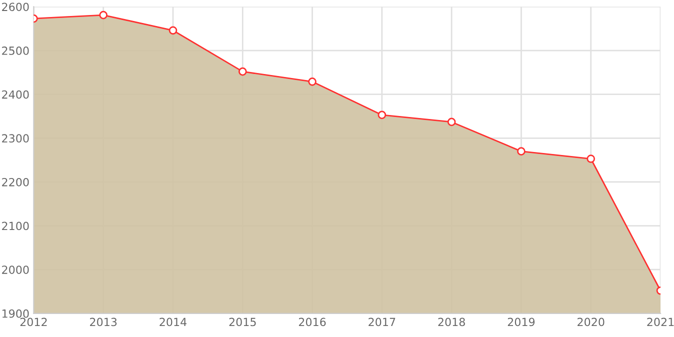 The image size is (674, 337). What do you see at coordinates (15, 138) in the screenshot?
I see `y-tick-label: 2300` at bounding box center [15, 138].